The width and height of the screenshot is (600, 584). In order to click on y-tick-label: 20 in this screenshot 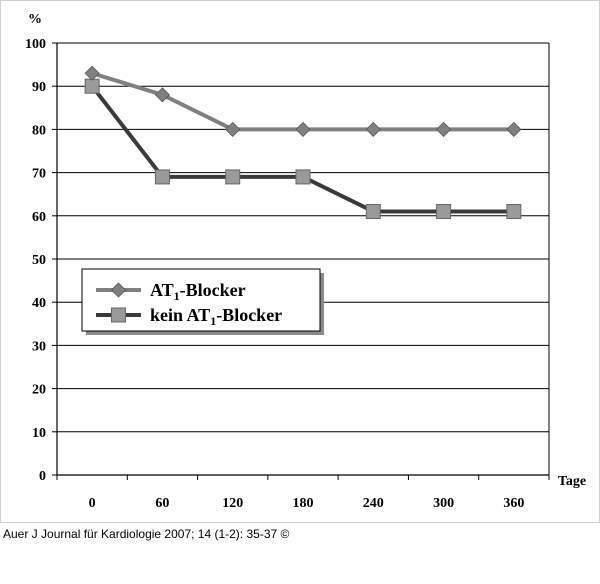, I will do `click(39, 390)`.